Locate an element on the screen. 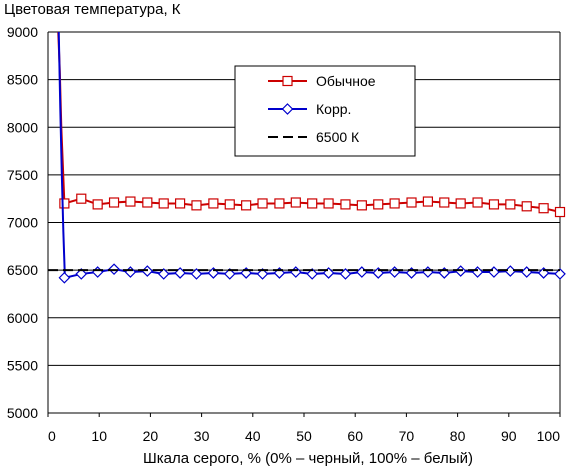 The image size is (573, 467). x-tick-20: 20 is located at coordinates (151, 436).